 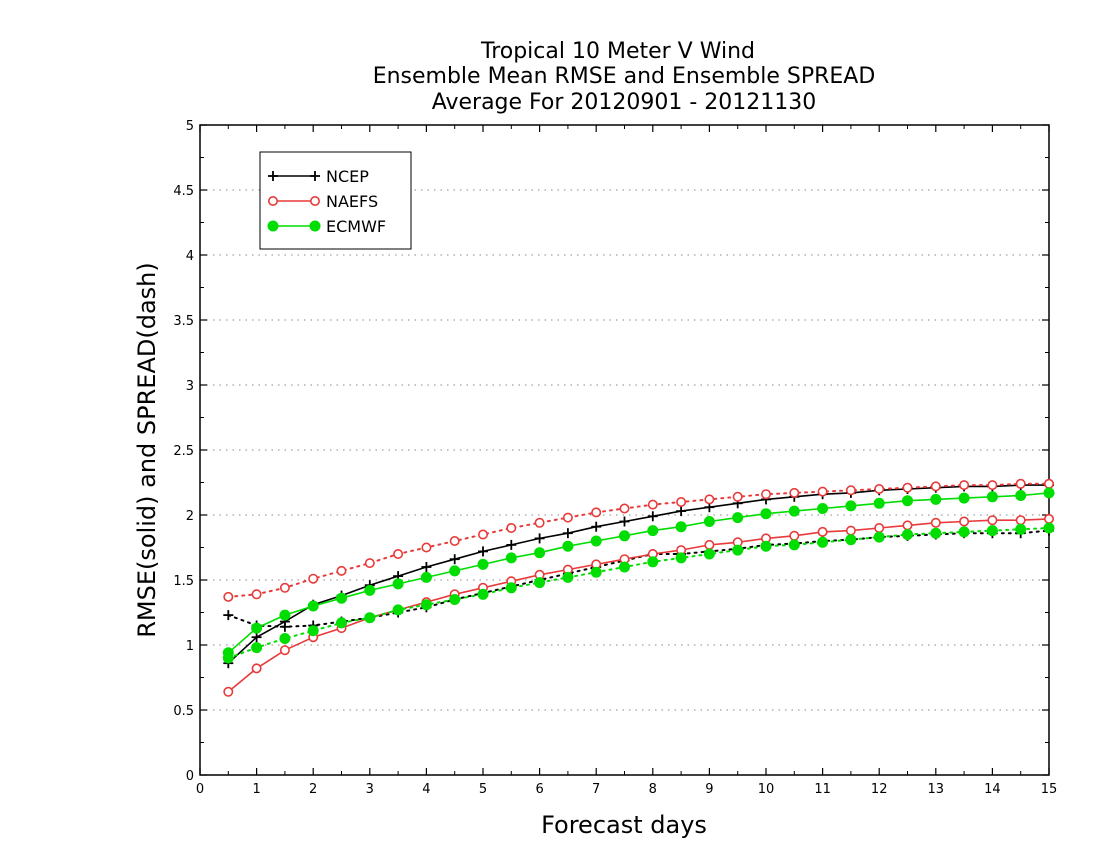 What do you see at coordinates (228, 615) in the screenshot?
I see `ncep-spread-point` at bounding box center [228, 615].